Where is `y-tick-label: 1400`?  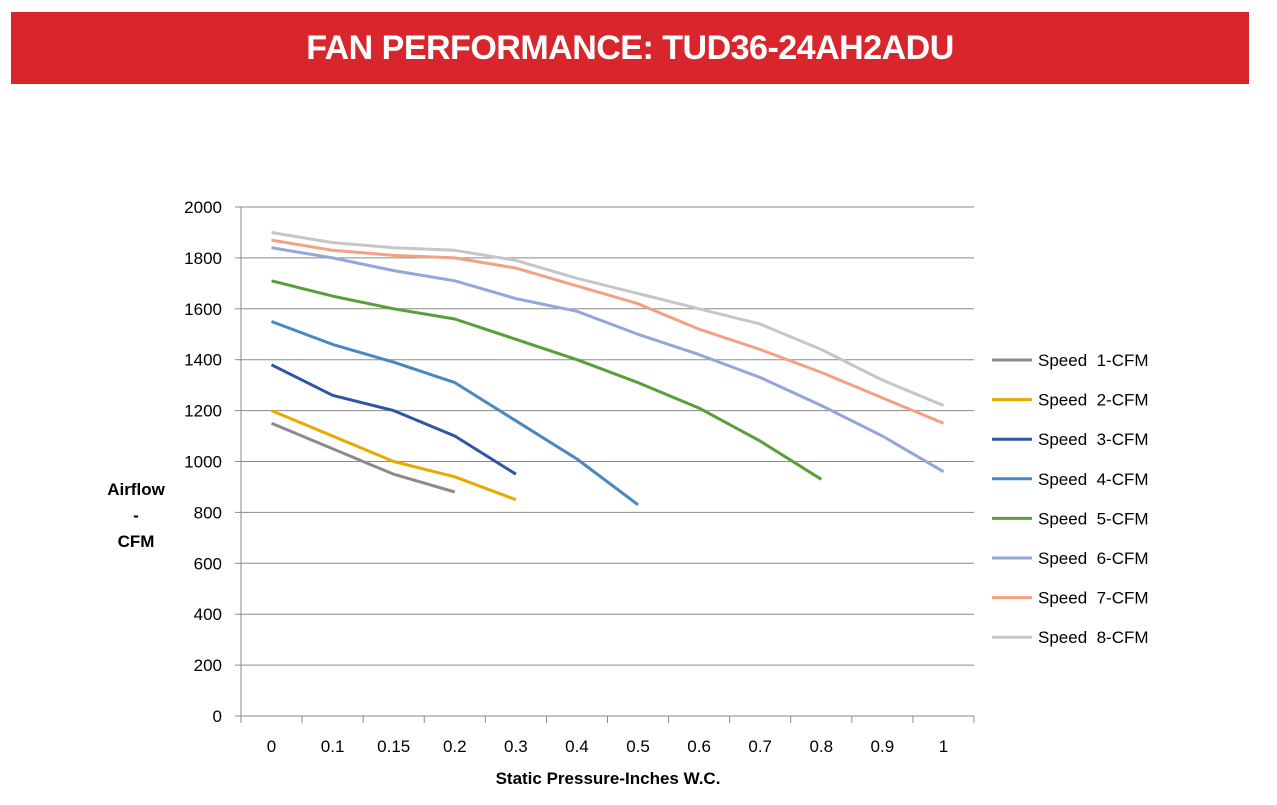 y-tick-label: 1400 is located at coordinates (203, 360).